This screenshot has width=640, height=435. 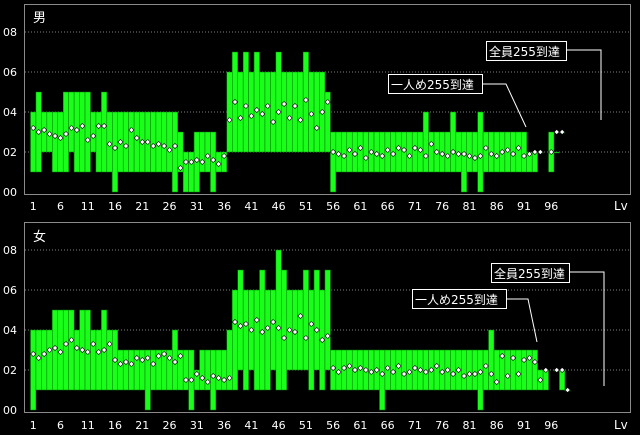 What do you see at coordinates (298, 134) in the screenshot?
I see `male-average-markers` at bounding box center [298, 134].